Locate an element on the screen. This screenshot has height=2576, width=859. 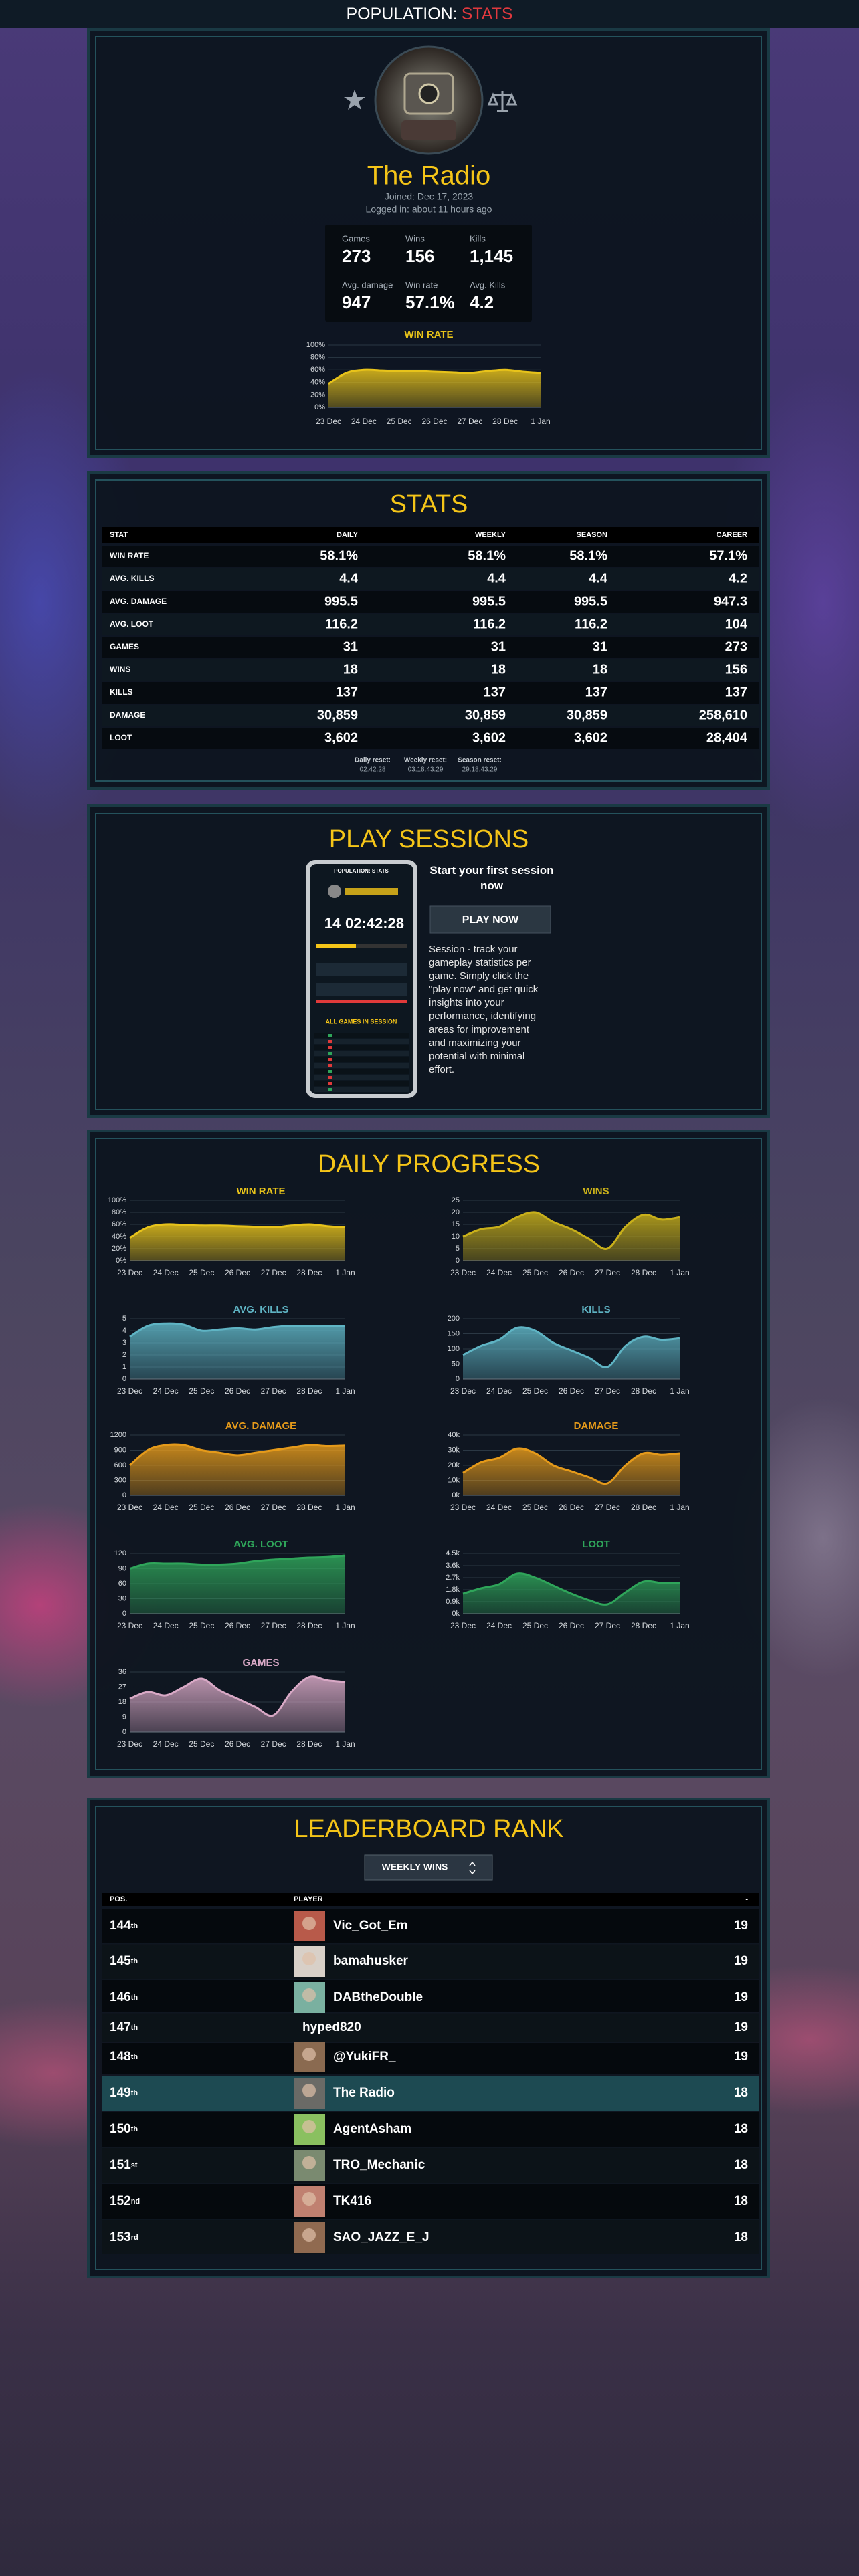
cell-value: 3,602 is located at coordinates (590, 737).